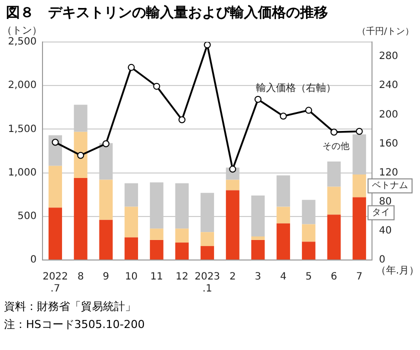  I want to click on x-tick-label: 4, so click(283, 277).